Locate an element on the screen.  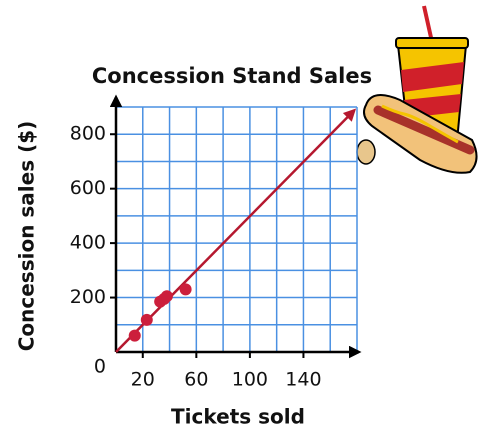
x-tick-label: 140 is located at coordinates (303, 380).